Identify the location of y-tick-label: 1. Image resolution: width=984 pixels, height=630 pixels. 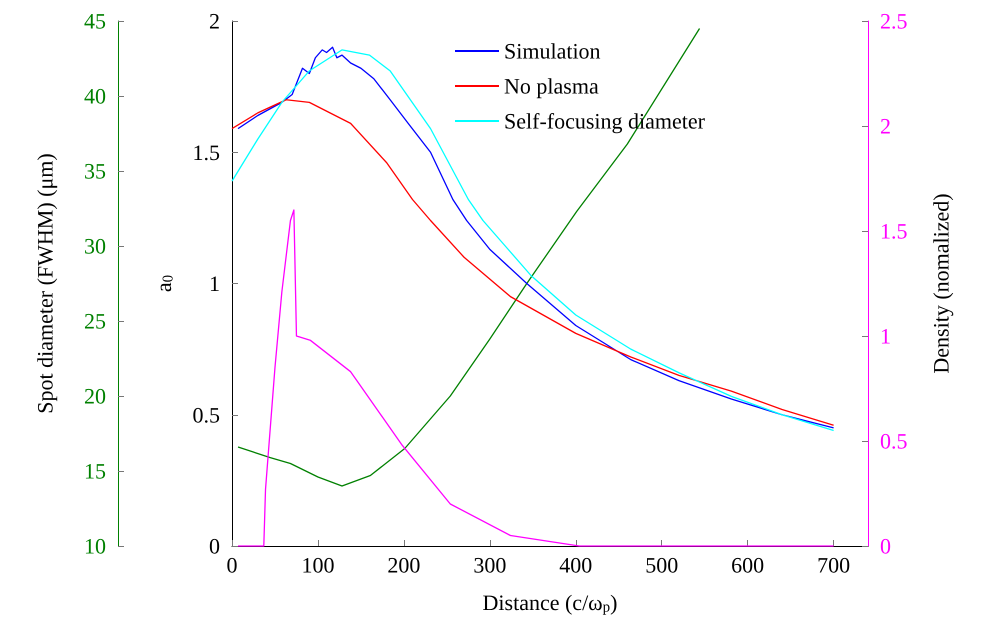
(214, 283).